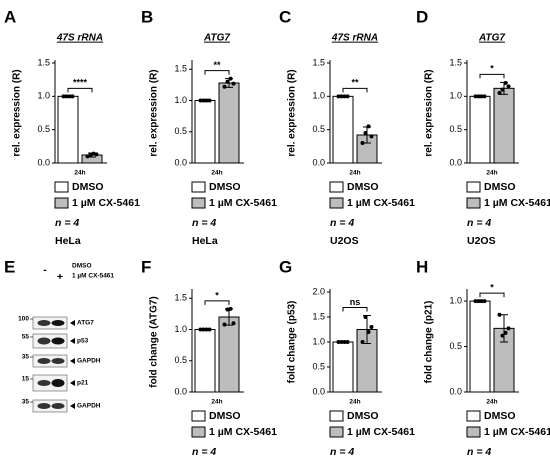 The height and width of the screenshot is (459, 550). What do you see at coordinates (355, 83) in the screenshot?
I see `significance-label: **` at bounding box center [355, 83].